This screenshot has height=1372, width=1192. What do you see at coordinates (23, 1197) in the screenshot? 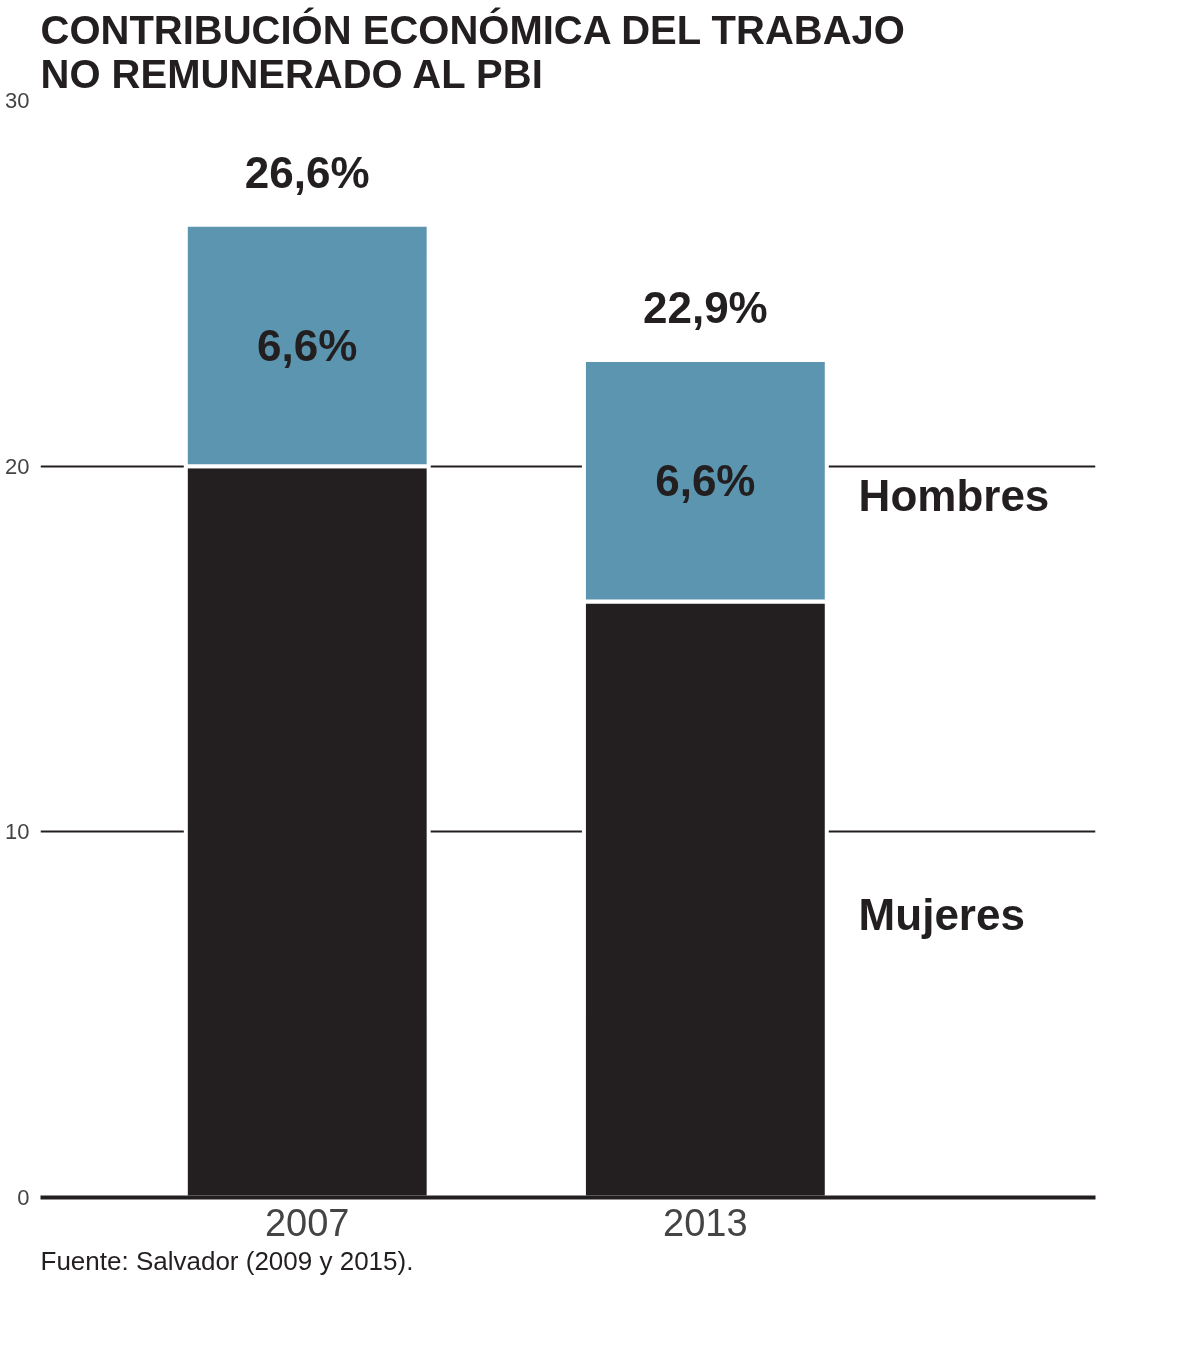
I see `y-tick-label: 0` at bounding box center [23, 1197].